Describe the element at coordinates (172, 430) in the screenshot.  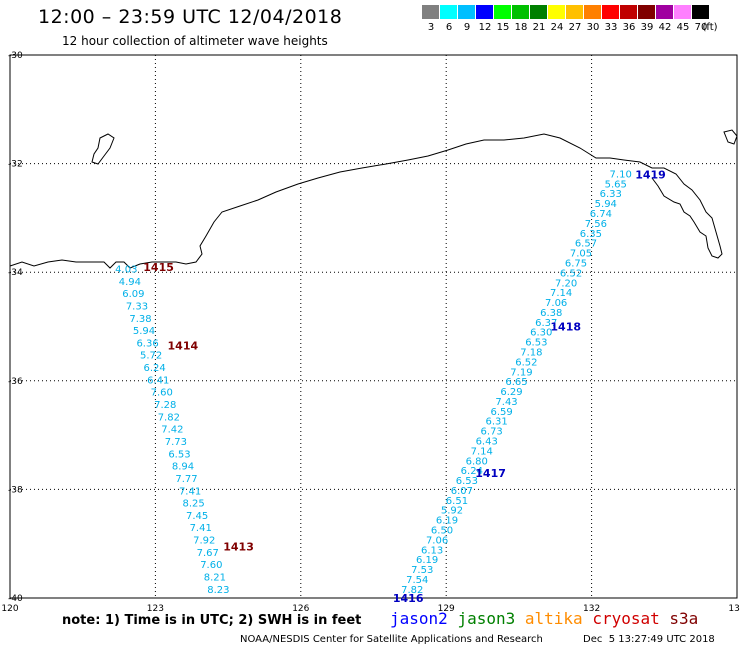
I see `wave-height-value: 7.42` at that location.